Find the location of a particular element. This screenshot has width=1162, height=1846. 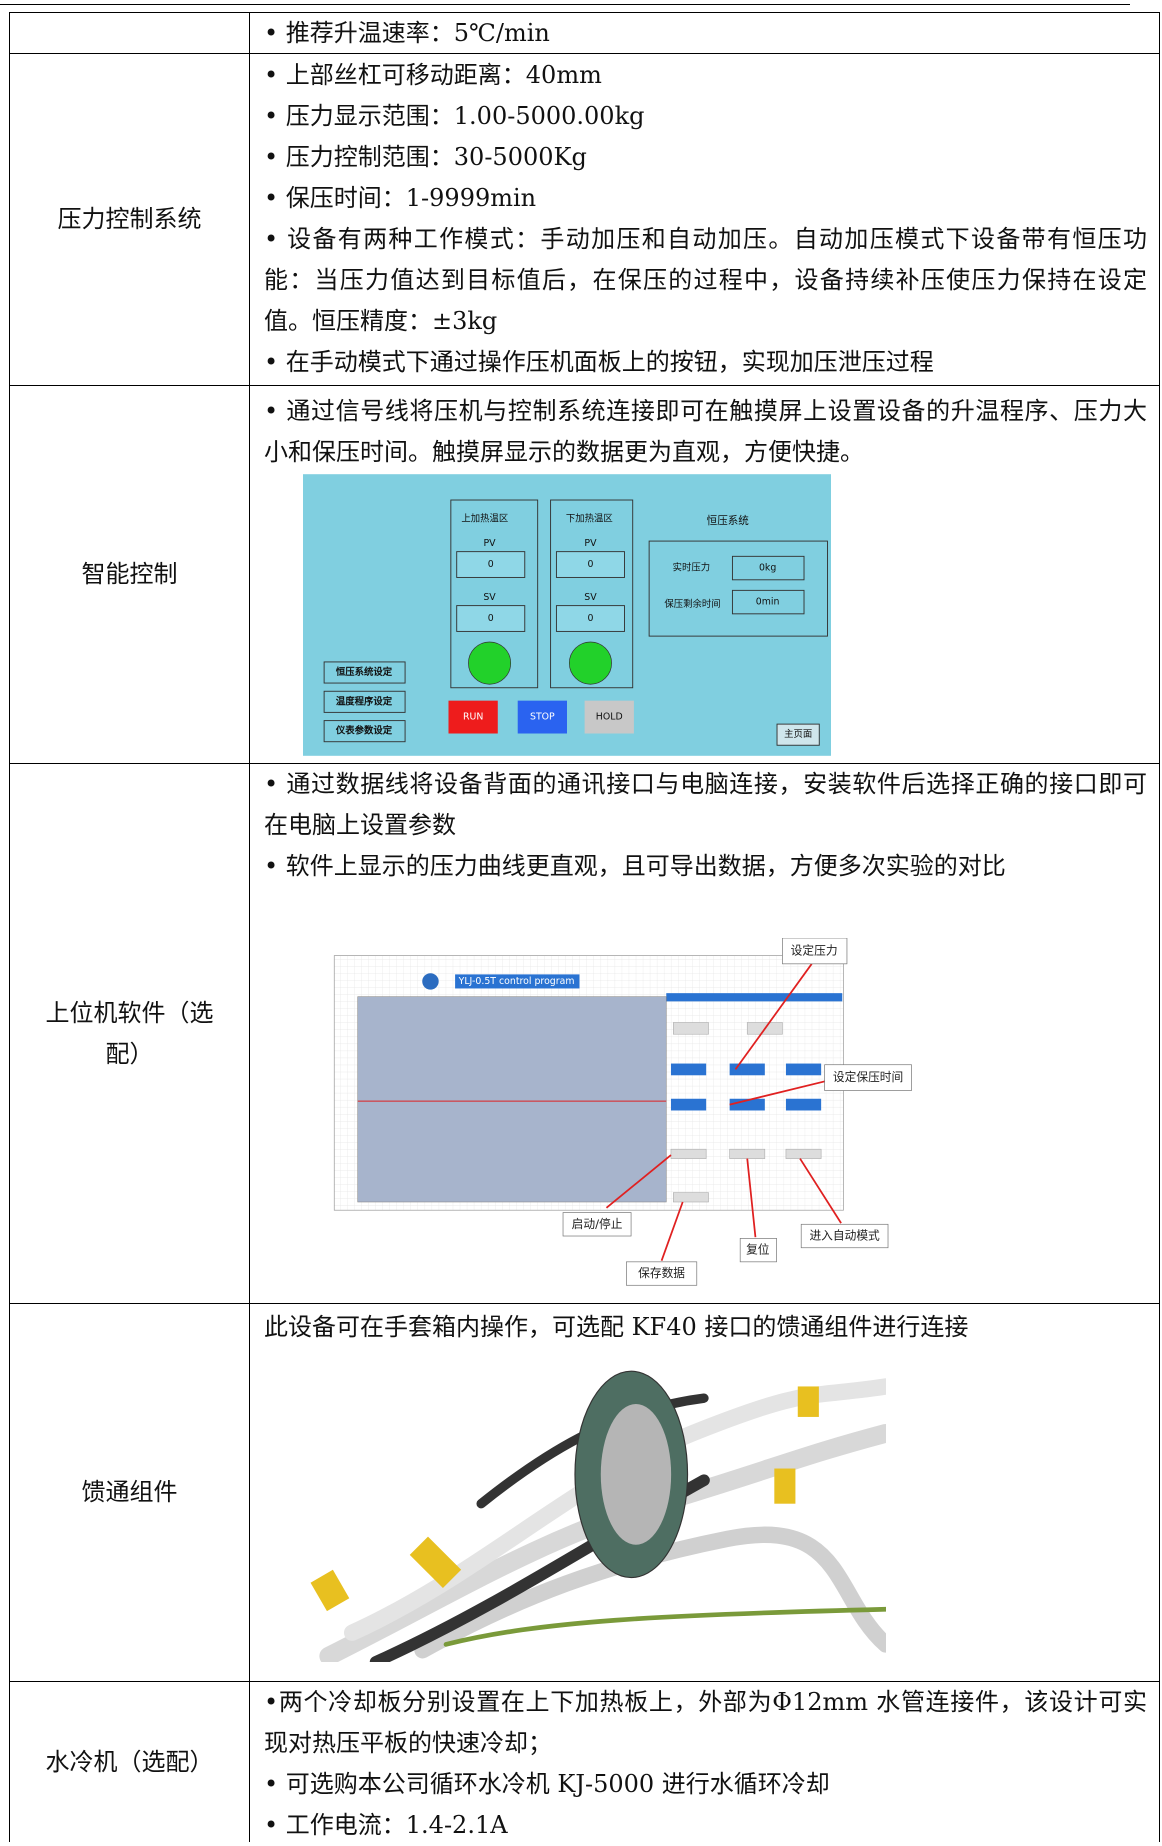

line: • 上部丝杠可移动距离：40mm is located at coordinates (433, 75).